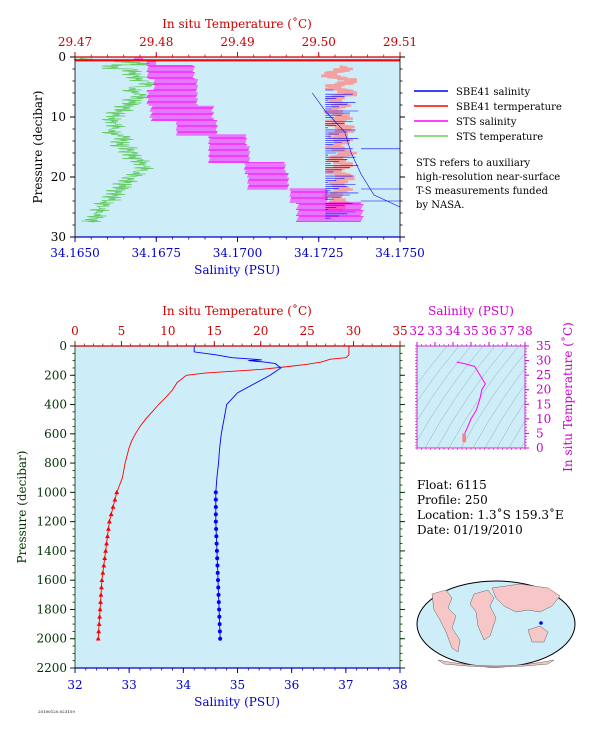 This screenshot has height=734, width=593. Describe the element at coordinates (400, 42) in the screenshot. I see `near-surface-temperature-tick-label: 29.51` at that location.